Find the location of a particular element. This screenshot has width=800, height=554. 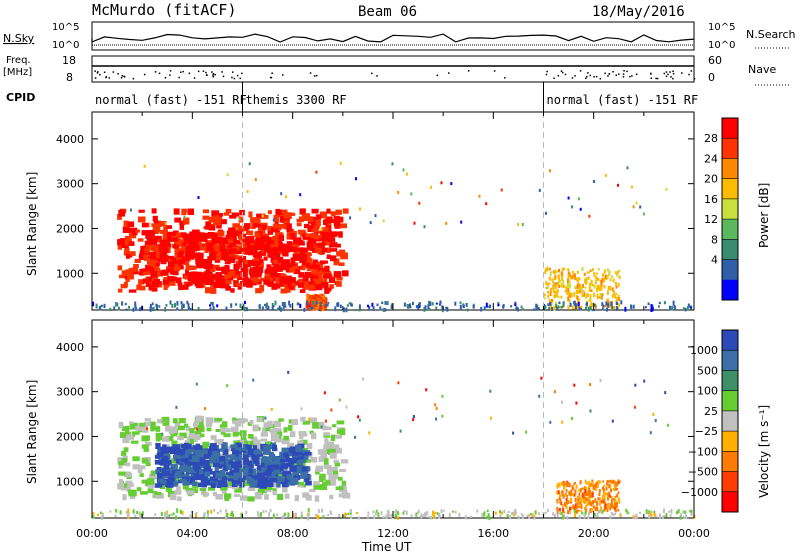

x-tick-label: 16:00 is located at coordinates (493, 533).